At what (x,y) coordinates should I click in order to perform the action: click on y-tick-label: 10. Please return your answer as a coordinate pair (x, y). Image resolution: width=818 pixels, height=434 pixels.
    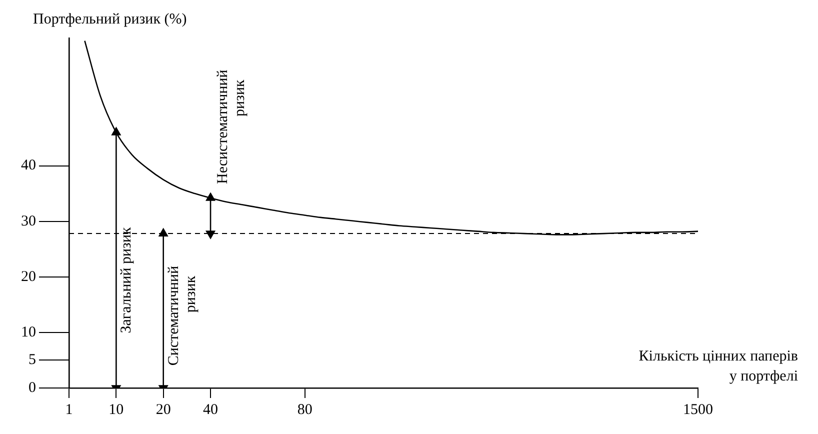
    Looking at the image, I should click on (28, 332).